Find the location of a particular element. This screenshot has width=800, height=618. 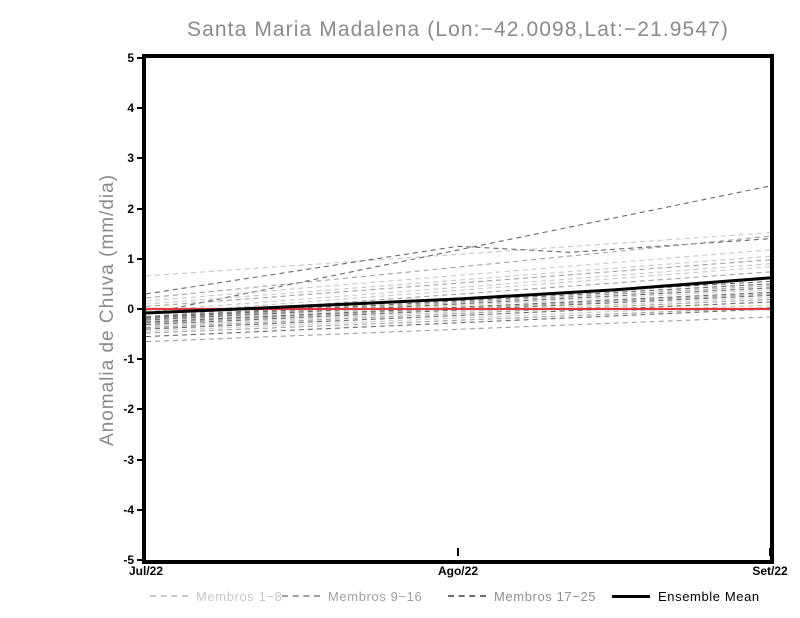

legend-label: Ensemble Mean is located at coordinates (709, 596).